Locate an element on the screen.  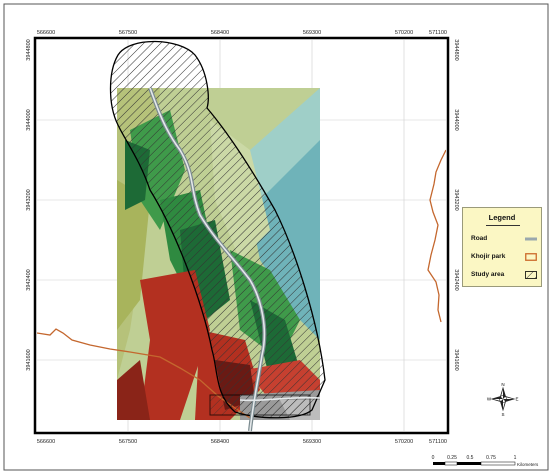
study-area-edge is located at coordinates (260, 405).